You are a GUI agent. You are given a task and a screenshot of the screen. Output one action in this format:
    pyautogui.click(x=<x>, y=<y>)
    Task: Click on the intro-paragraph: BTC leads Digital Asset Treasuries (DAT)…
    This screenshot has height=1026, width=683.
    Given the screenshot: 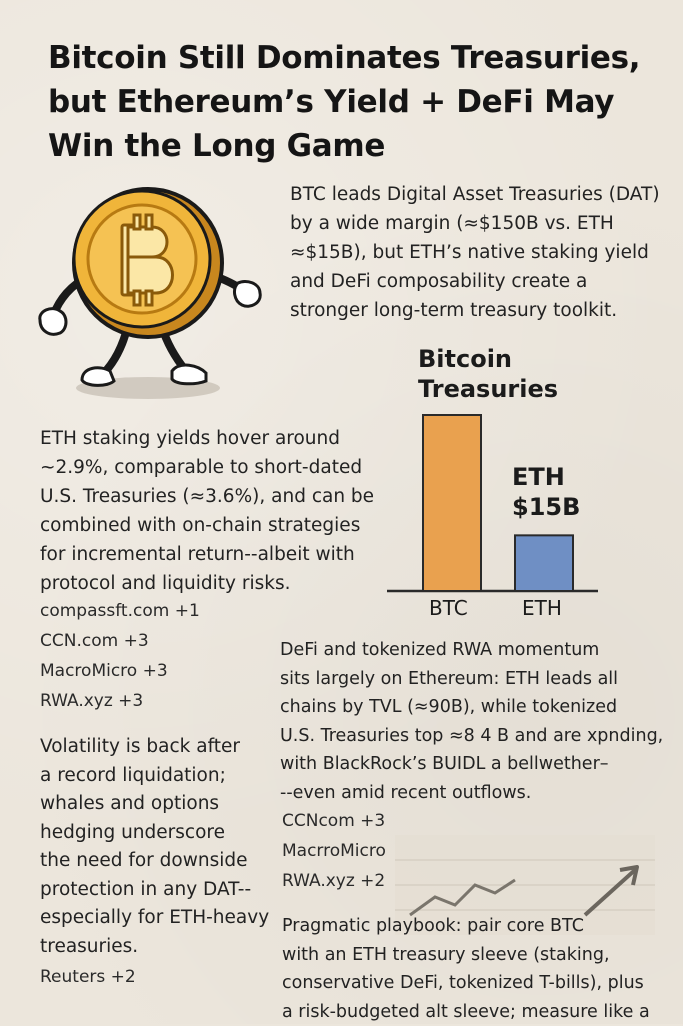 What is the action you would take?
    pyautogui.click(x=475, y=252)
    